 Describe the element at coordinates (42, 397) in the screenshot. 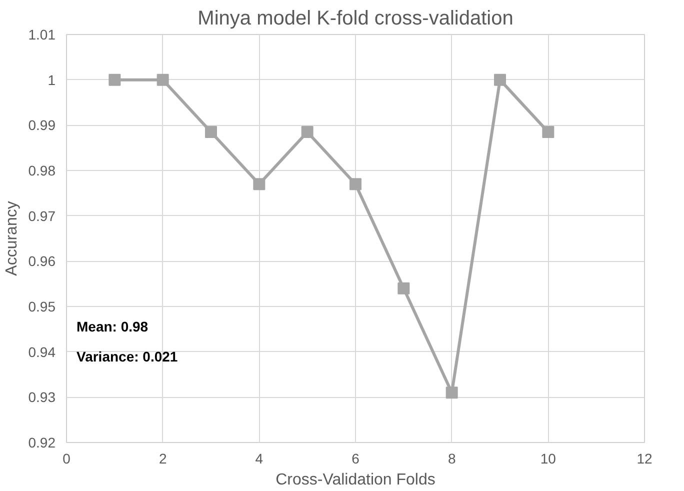

I see `y-tick-label: 0.93` at that location.